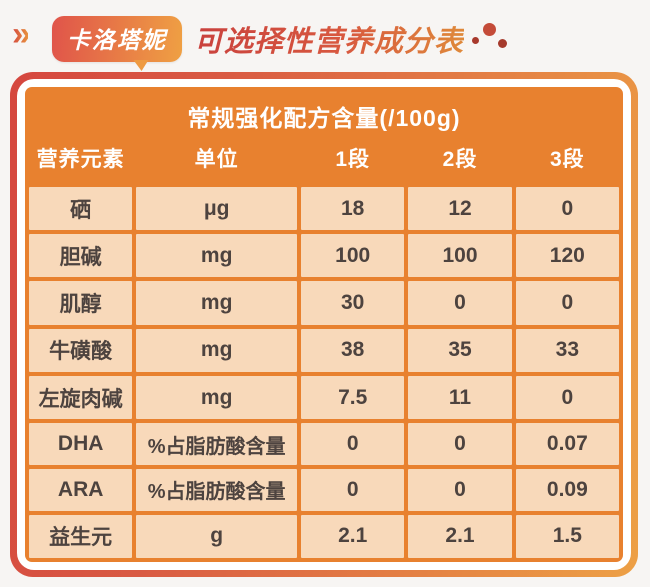 The width and height of the screenshot is (650, 587). What do you see at coordinates (324, 161) in the screenshot?
I see `column-header-row: 营养元素 单位 1段 2段 3段` at bounding box center [324, 161].